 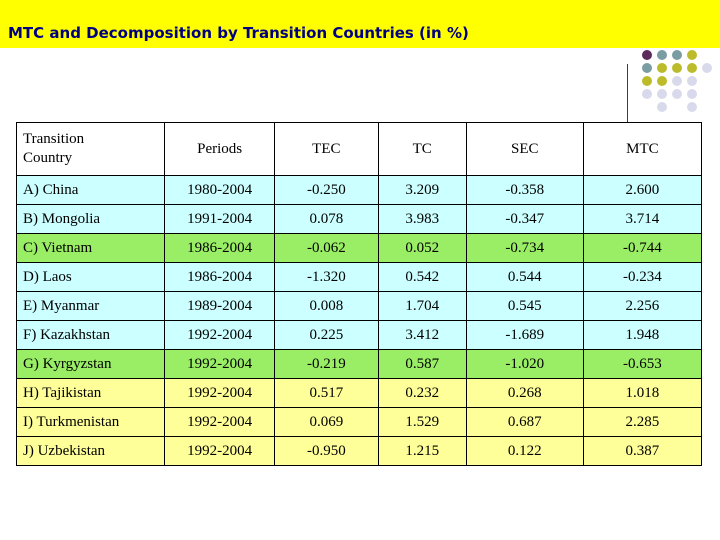 I want to click on header-transition-country: Transition Country, so click(x=90, y=149).